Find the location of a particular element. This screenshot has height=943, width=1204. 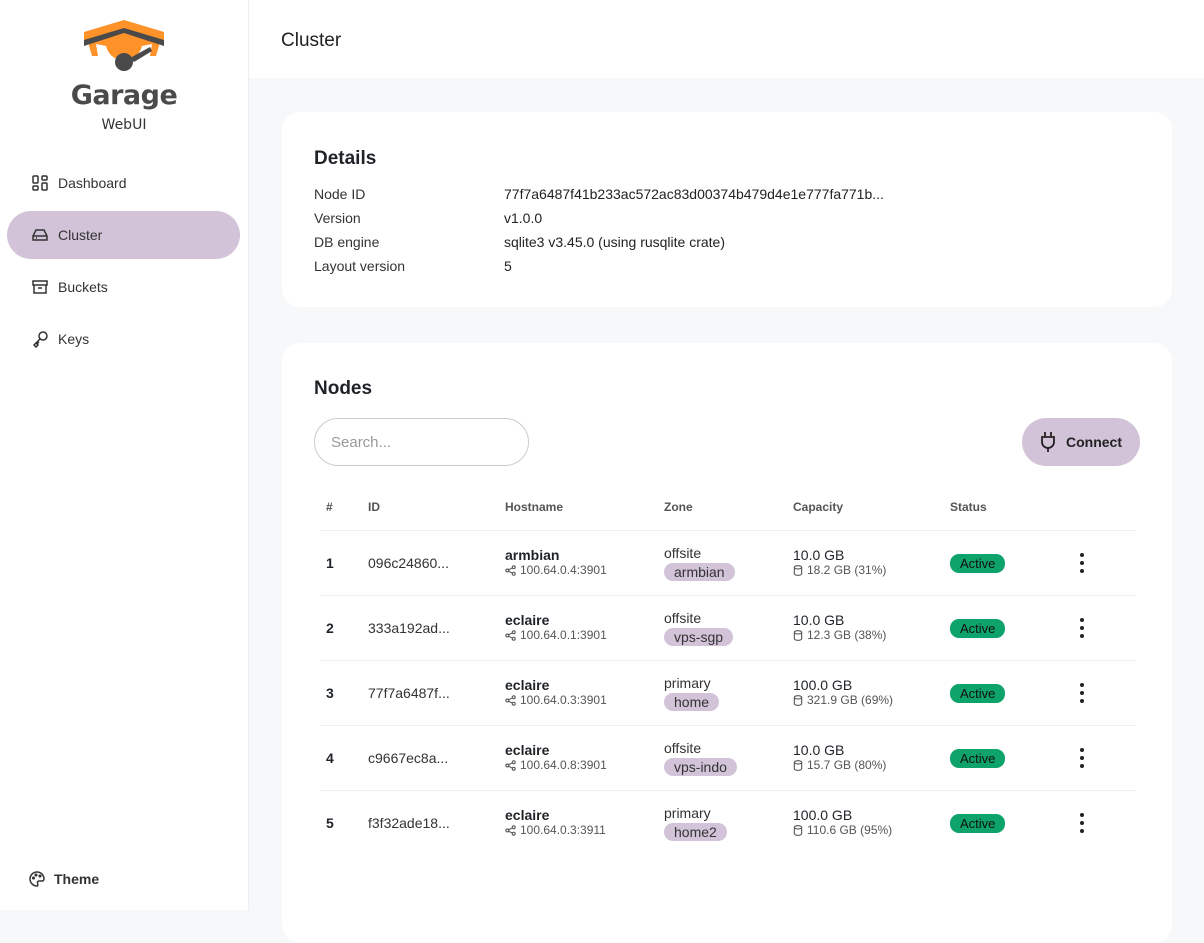

node-number: 4 is located at coordinates (330, 758).